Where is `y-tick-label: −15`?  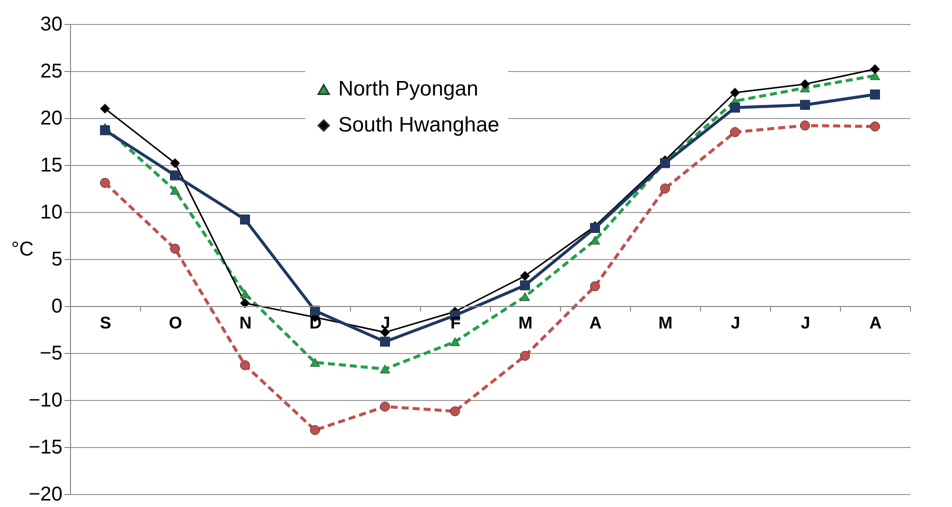 y-tick-label: −15 is located at coordinates (45, 447).